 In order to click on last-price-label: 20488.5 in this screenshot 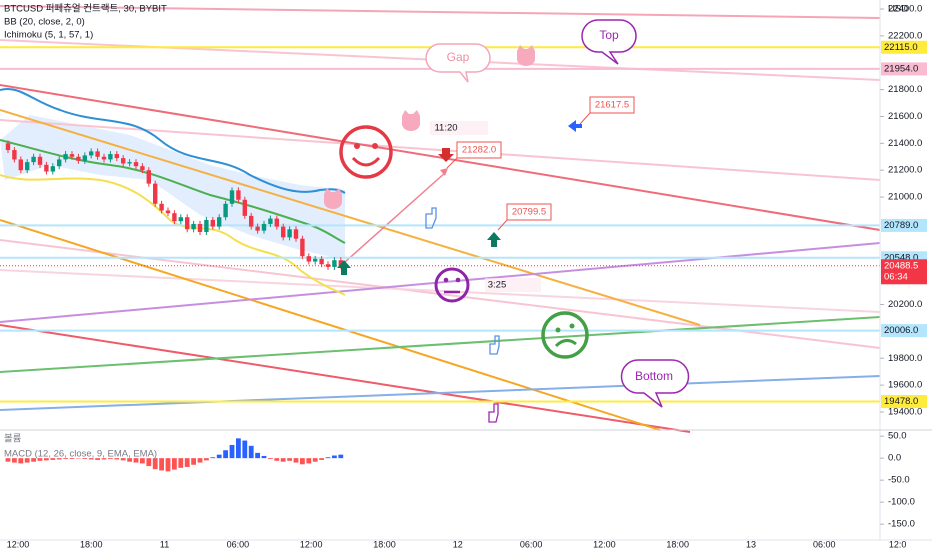, I will do `click(901, 265)`.